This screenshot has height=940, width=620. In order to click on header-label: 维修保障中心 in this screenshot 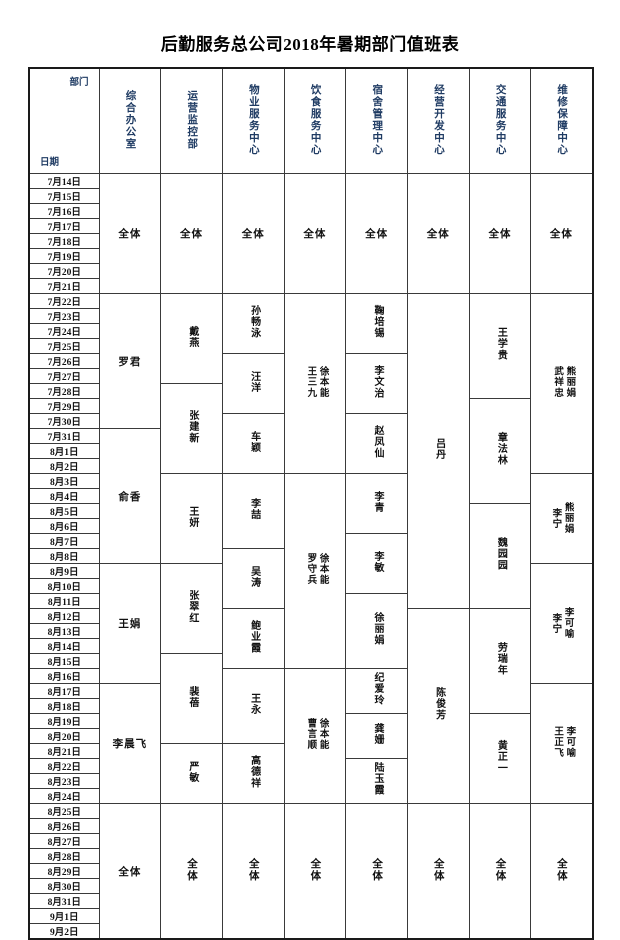, I will do `click(562, 119)`.